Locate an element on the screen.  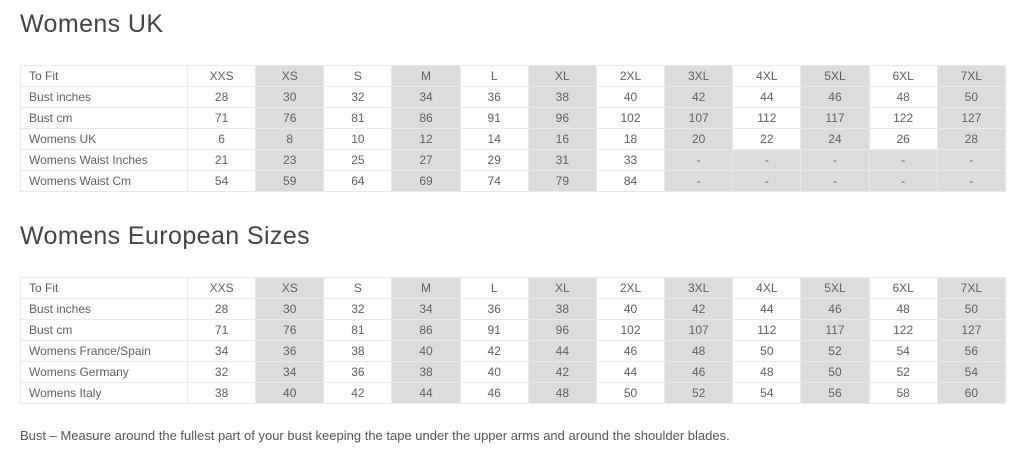
size-cell: 20 is located at coordinates (699, 139).